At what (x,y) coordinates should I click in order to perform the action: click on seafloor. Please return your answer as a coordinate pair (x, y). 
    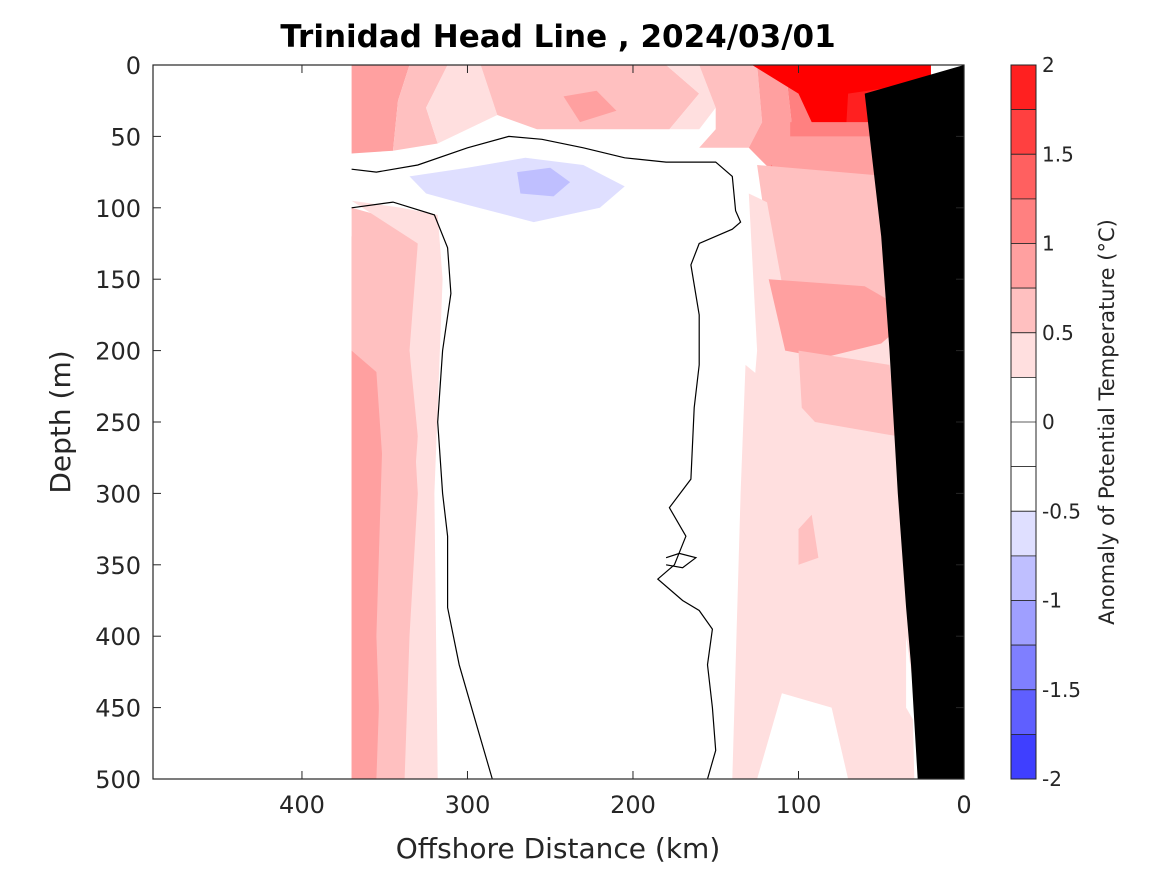
    Looking at the image, I should click on (914, 422).